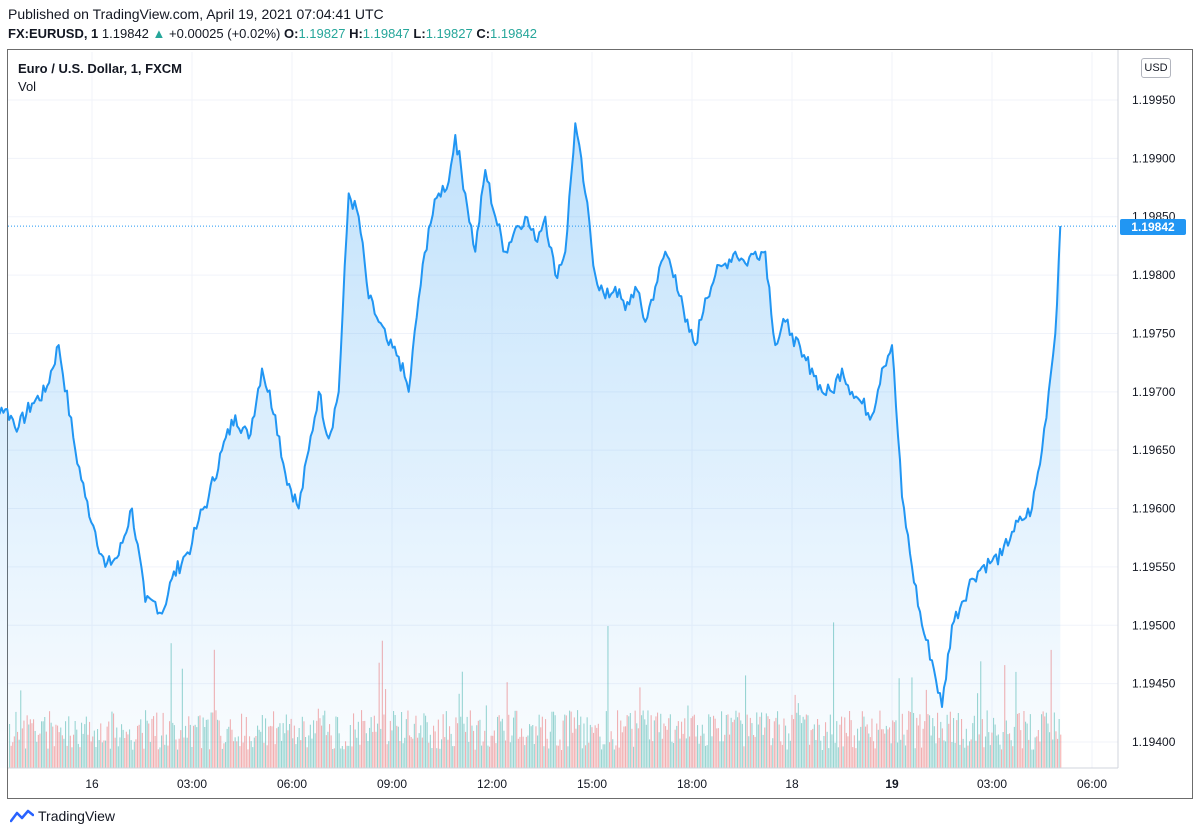 The width and height of the screenshot is (1200, 840). I want to click on chart-legend-title: Euro / U.S. Dollar, 1, FXCM, so click(100, 68).